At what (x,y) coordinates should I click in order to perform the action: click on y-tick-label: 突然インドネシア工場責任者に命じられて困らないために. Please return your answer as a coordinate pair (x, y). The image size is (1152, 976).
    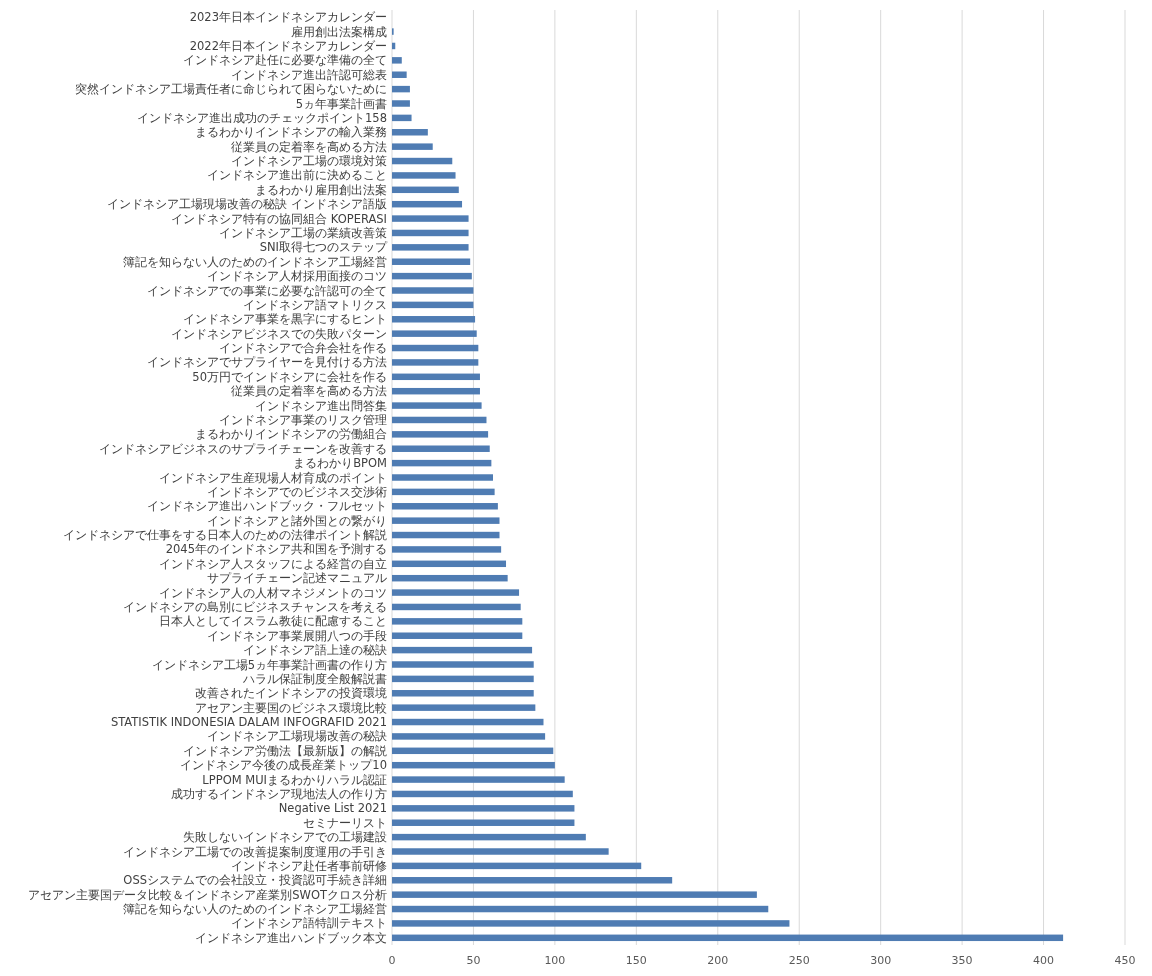
    Looking at the image, I should click on (231, 89).